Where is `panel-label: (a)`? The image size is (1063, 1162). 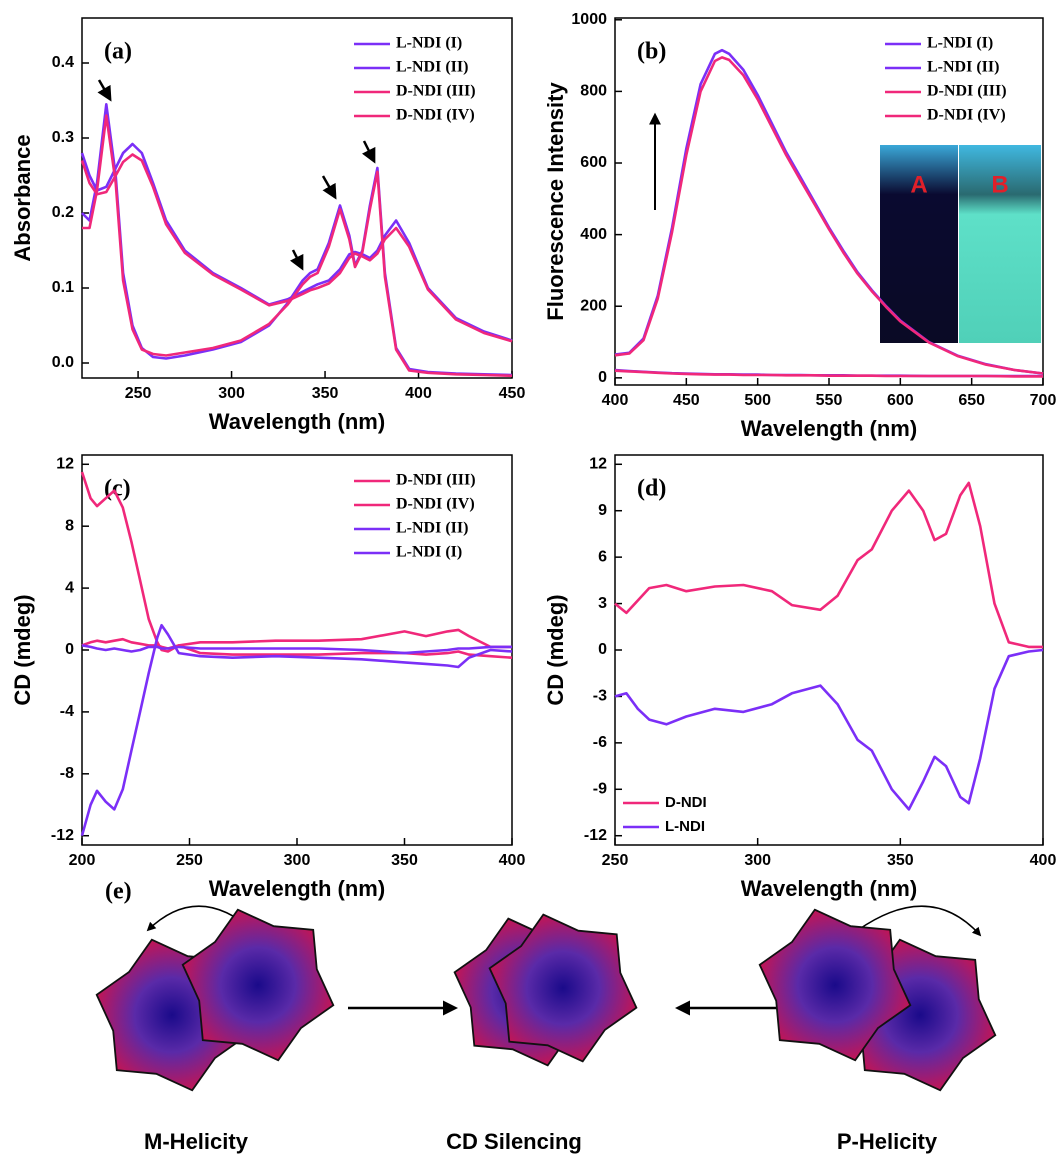
panel-label: (a) is located at coordinates (118, 52).